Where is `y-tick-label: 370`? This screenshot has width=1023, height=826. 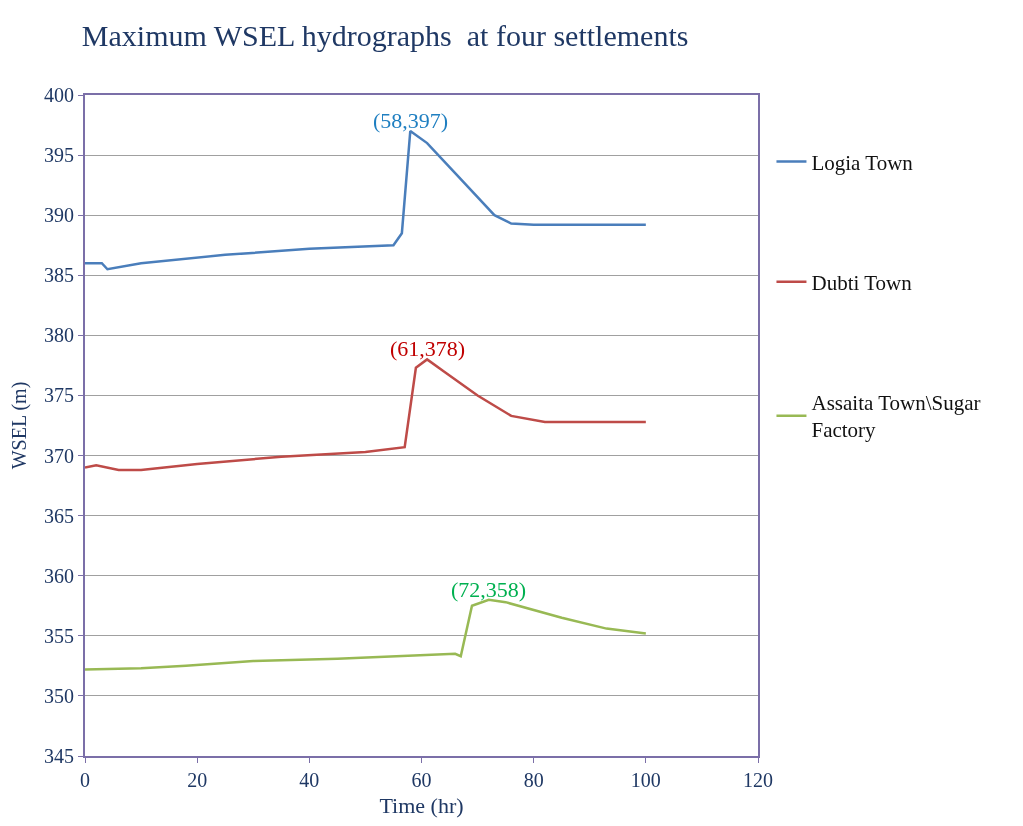 y-tick-label: 370 is located at coordinates (59, 455).